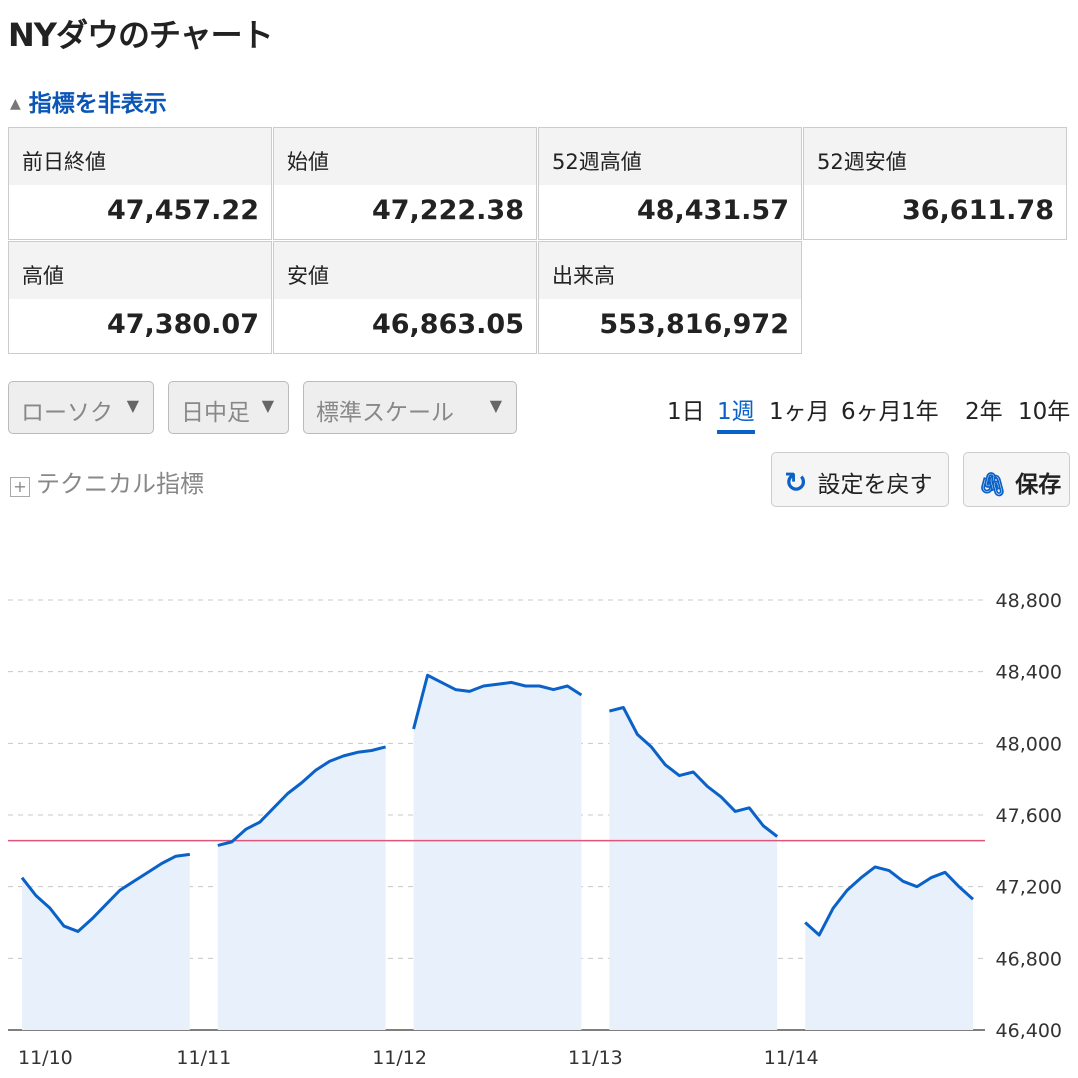 This screenshot has height=1078, width=1078. I want to click on quote-cell: 高値 47,380.07, so click(140, 297).